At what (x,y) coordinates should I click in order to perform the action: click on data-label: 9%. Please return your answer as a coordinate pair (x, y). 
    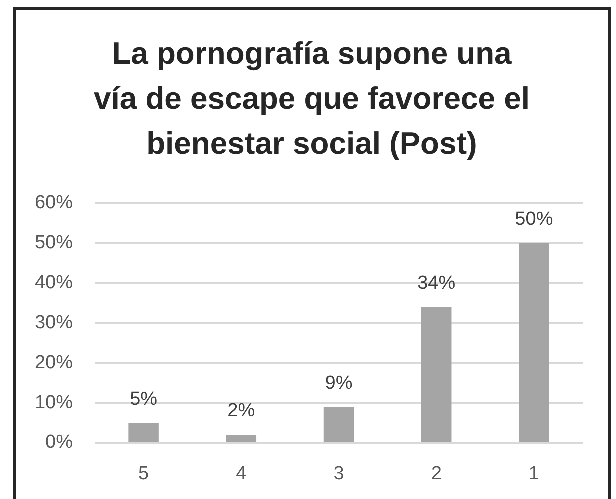
    Looking at the image, I should click on (339, 383).